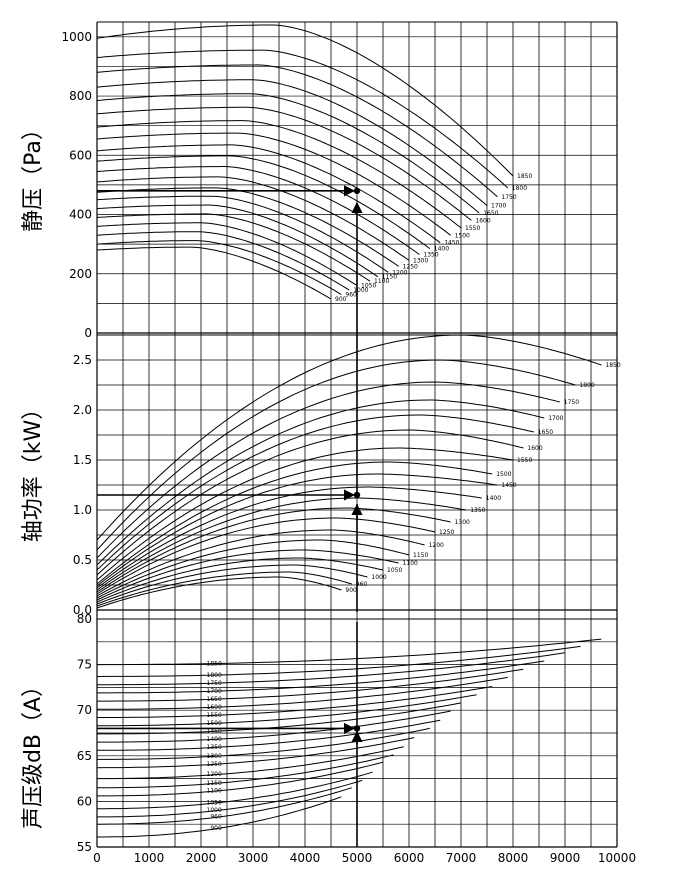 The image size is (700, 876). What do you see at coordinates (201, 858) in the screenshot?
I see `x-tick-label: 2000` at bounding box center [201, 858].